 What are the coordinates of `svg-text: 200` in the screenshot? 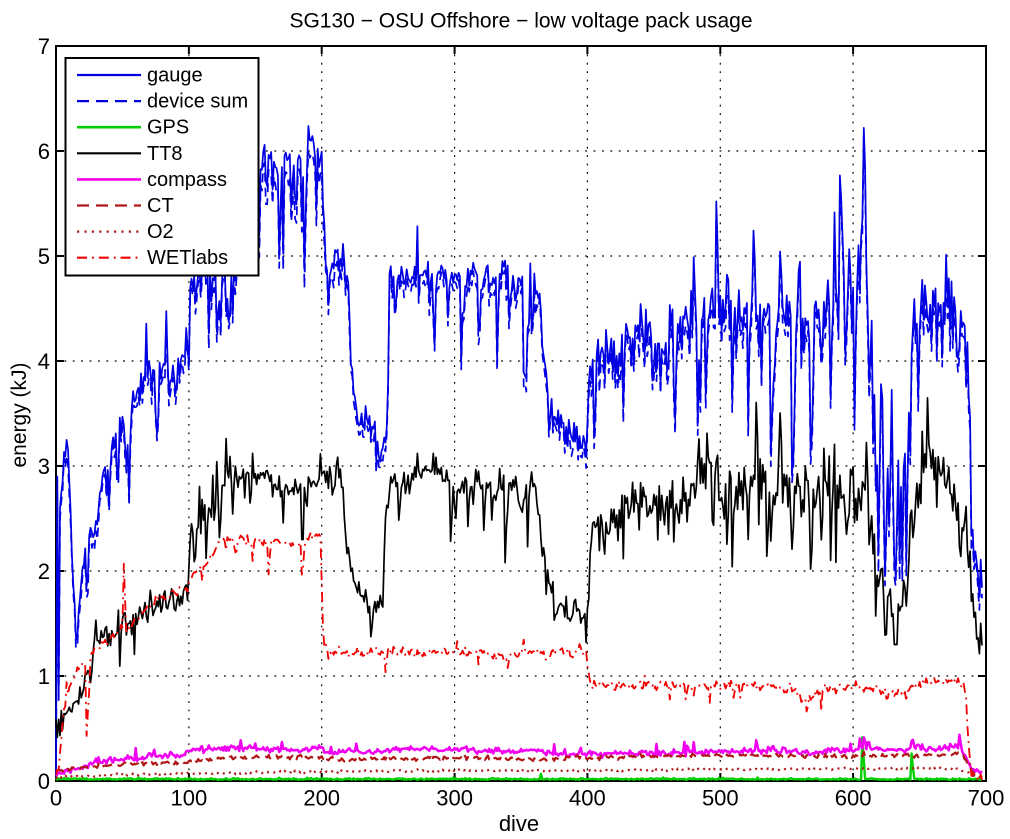 It's located at (321, 798).